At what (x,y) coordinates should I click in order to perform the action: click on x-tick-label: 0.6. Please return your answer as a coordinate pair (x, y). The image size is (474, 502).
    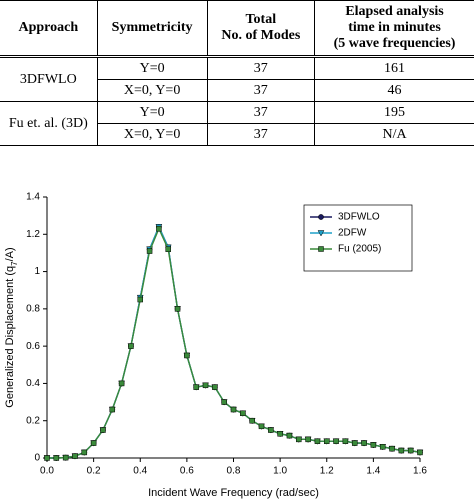
    Looking at the image, I should click on (187, 471).